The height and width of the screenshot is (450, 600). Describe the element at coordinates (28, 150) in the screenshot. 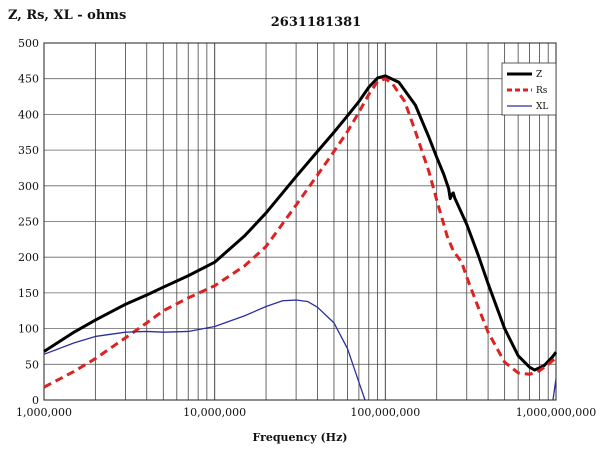

I see `y-tick-label: 350` at that location.